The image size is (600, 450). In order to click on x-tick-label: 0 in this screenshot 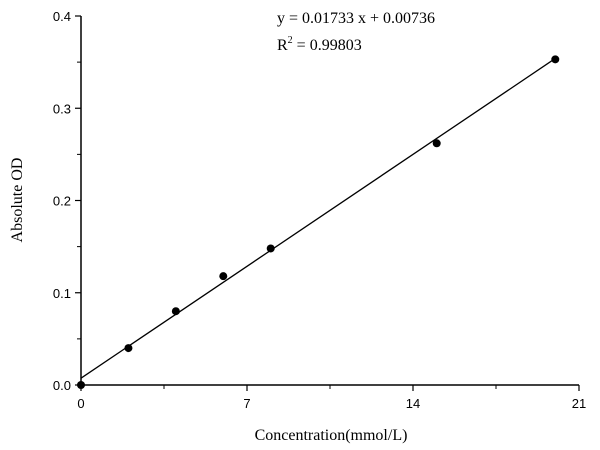, I will do `click(80, 403)`.